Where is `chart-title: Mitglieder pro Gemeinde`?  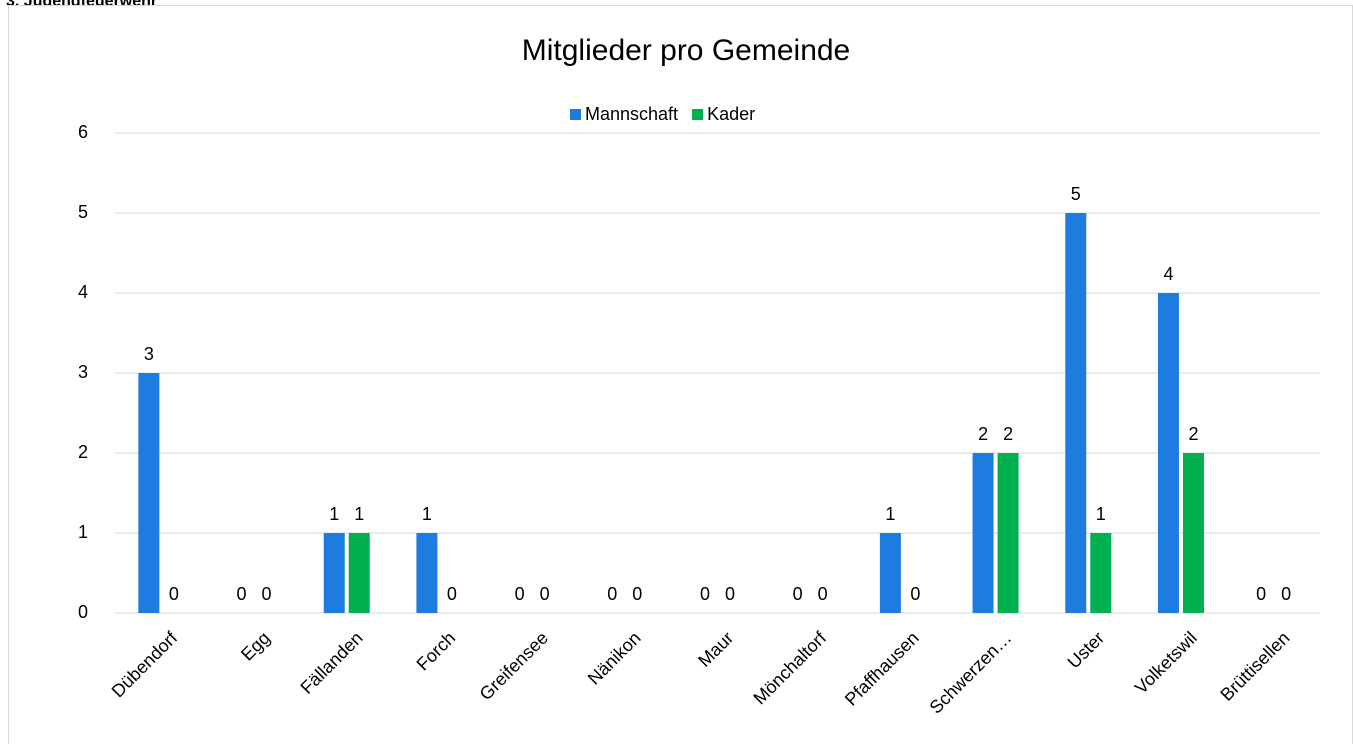
chart-title: Mitglieder pro Gemeinde is located at coordinates (686, 50).